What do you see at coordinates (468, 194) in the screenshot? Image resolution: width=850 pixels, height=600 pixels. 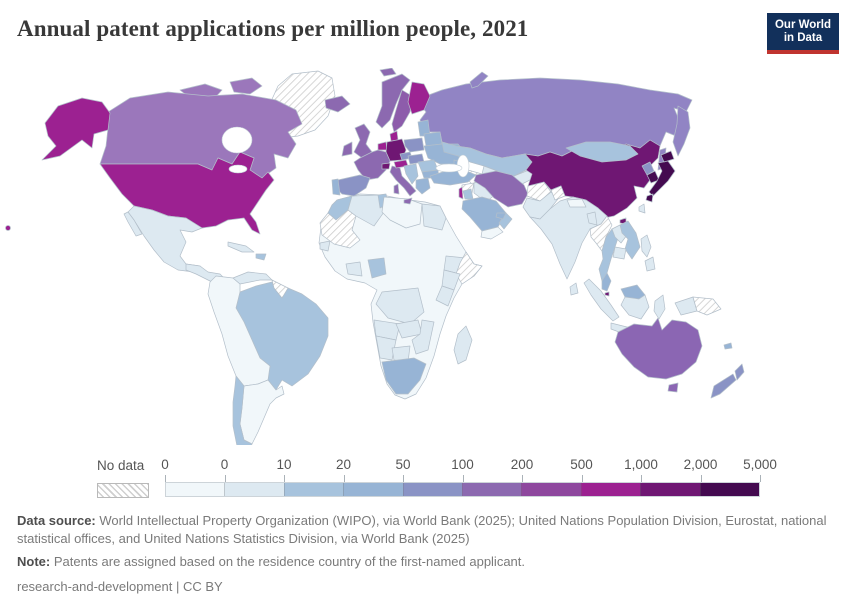 I see `country-jordan` at bounding box center [468, 194].